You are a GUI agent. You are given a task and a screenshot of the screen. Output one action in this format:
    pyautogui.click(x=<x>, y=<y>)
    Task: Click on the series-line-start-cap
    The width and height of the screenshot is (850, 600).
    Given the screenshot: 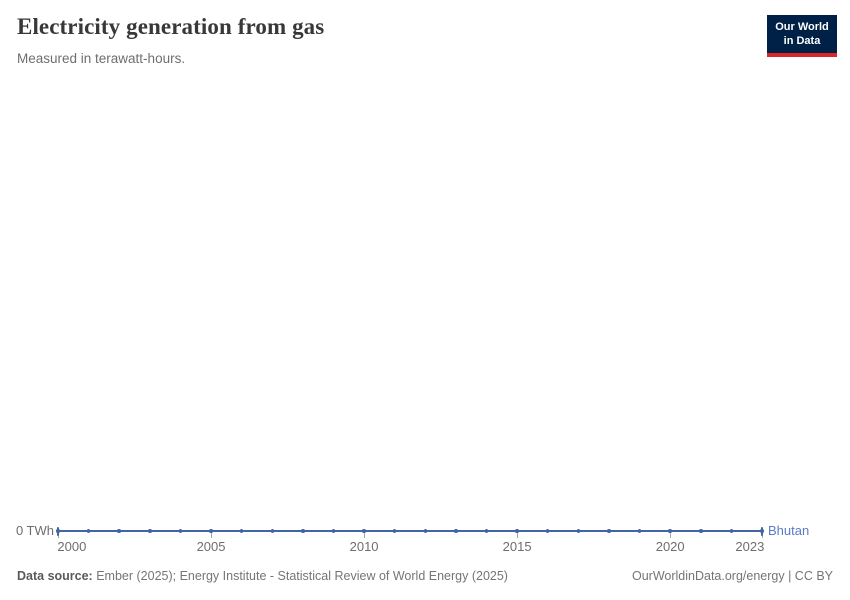 What is the action you would take?
    pyautogui.click(x=58, y=531)
    